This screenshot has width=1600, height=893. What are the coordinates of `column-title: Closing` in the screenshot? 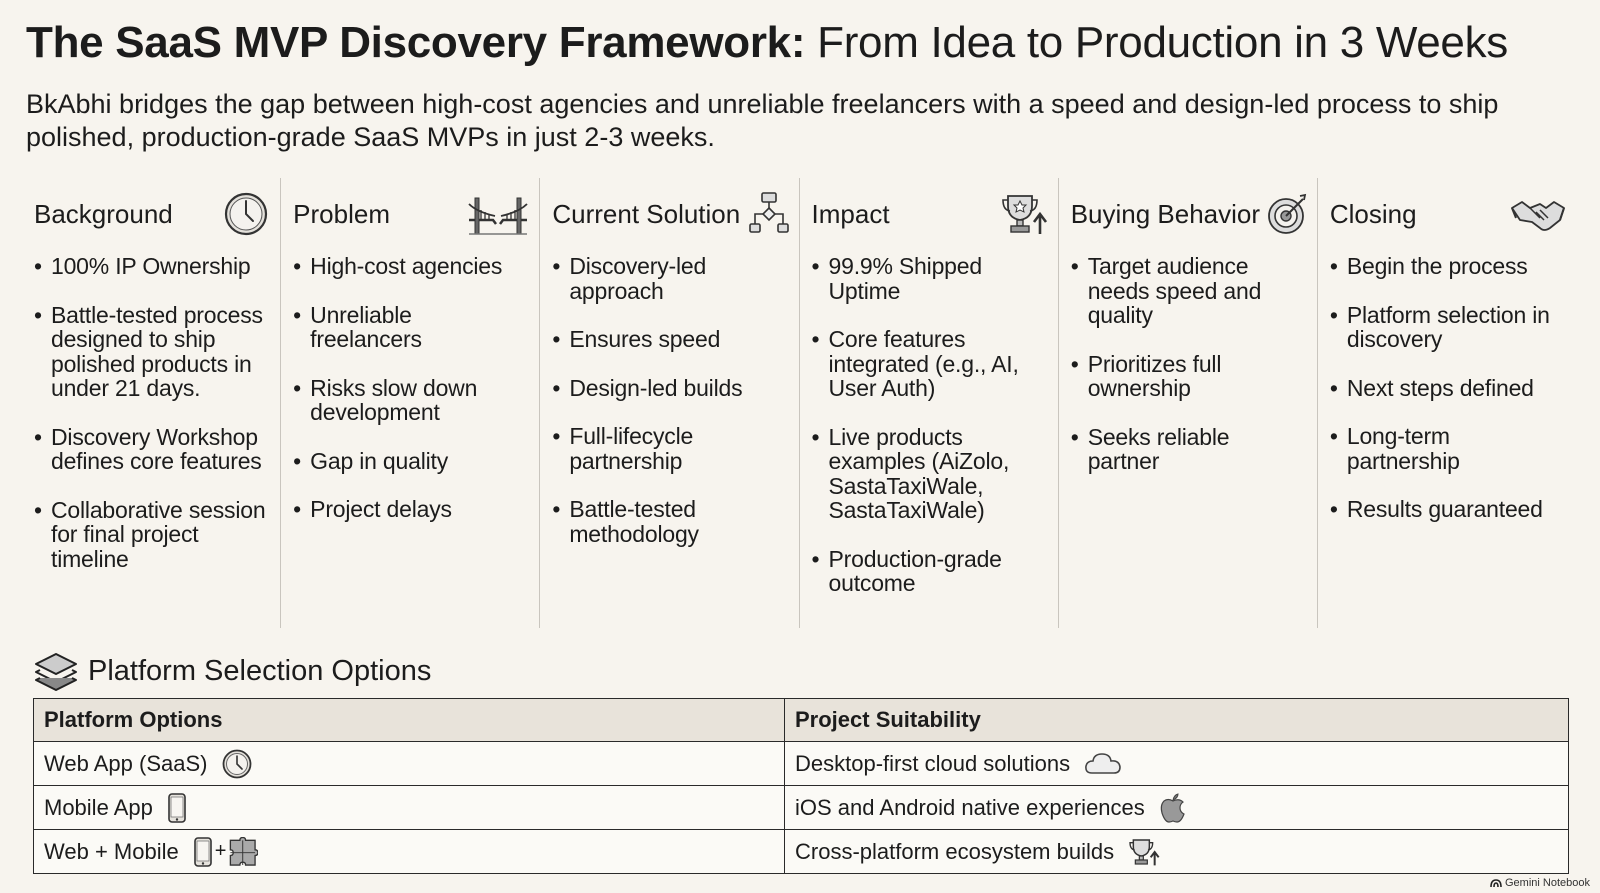 It's located at (1373, 213).